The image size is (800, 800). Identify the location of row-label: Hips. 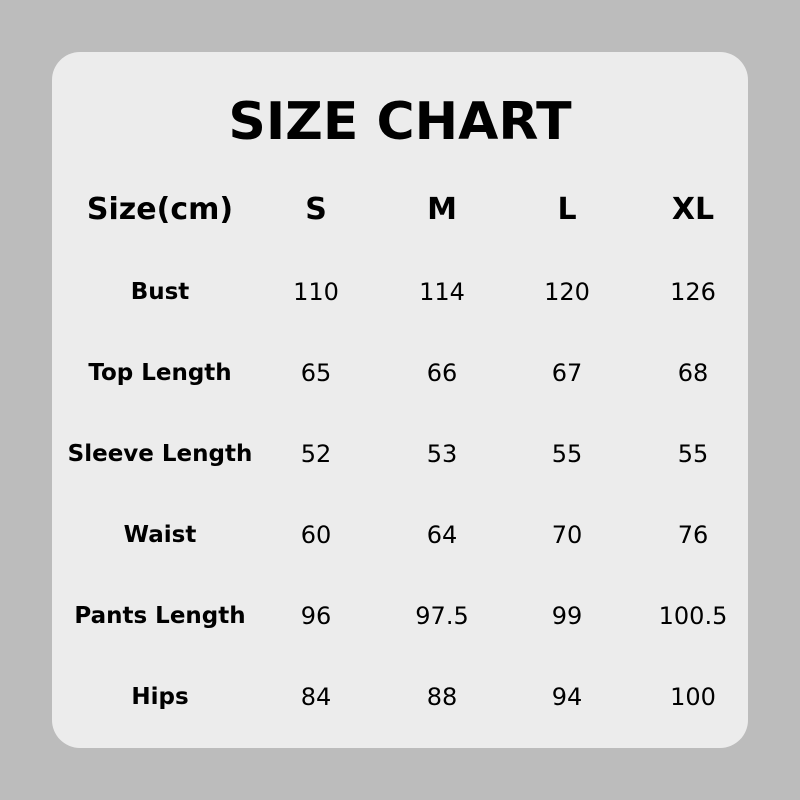
(160, 697).